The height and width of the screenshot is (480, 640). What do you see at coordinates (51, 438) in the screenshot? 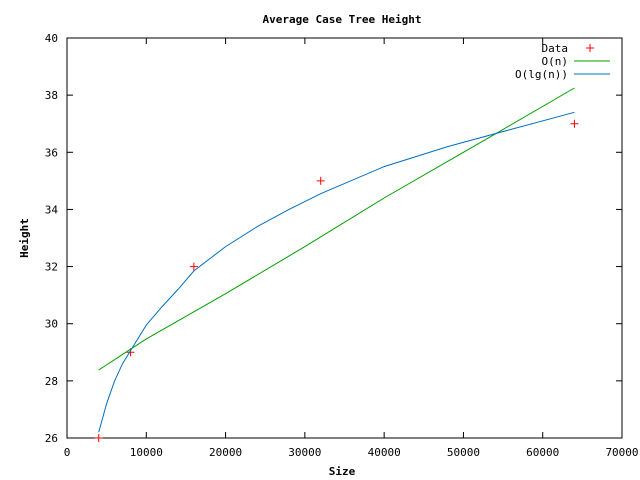
I see `y-tick-label: 26` at bounding box center [51, 438].